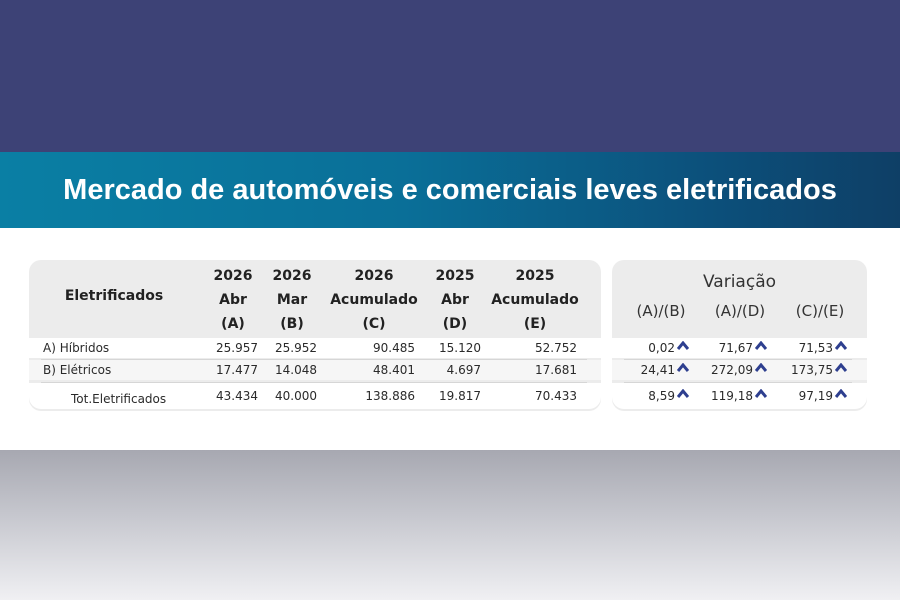  I want to click on variation-value: 119,18, so click(739, 396).